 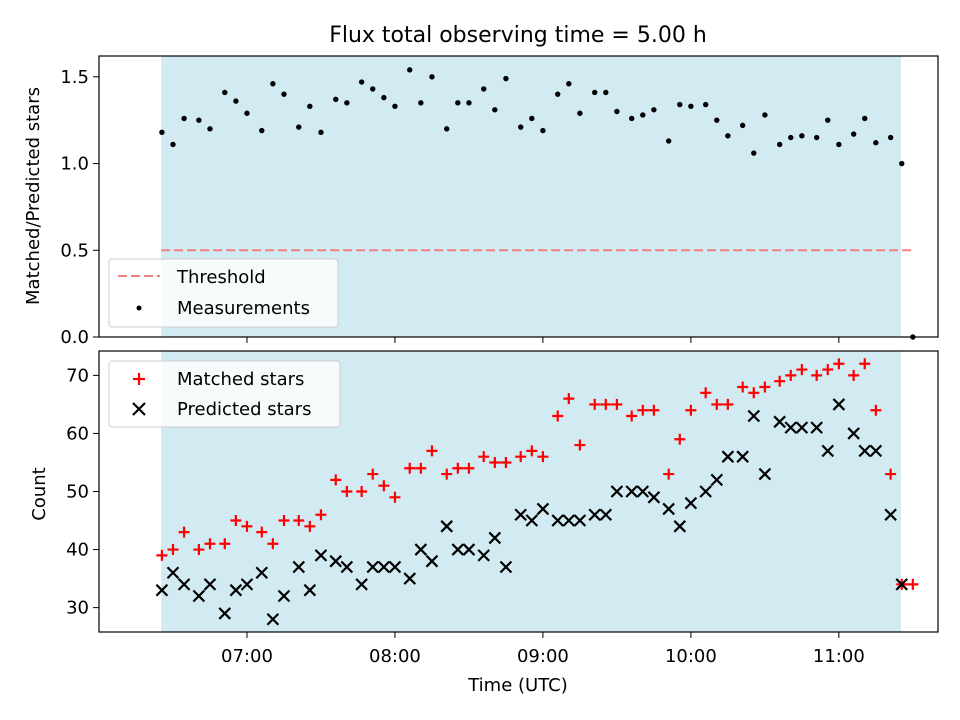 I want to click on y-axis-label: Count, so click(x=39, y=493).